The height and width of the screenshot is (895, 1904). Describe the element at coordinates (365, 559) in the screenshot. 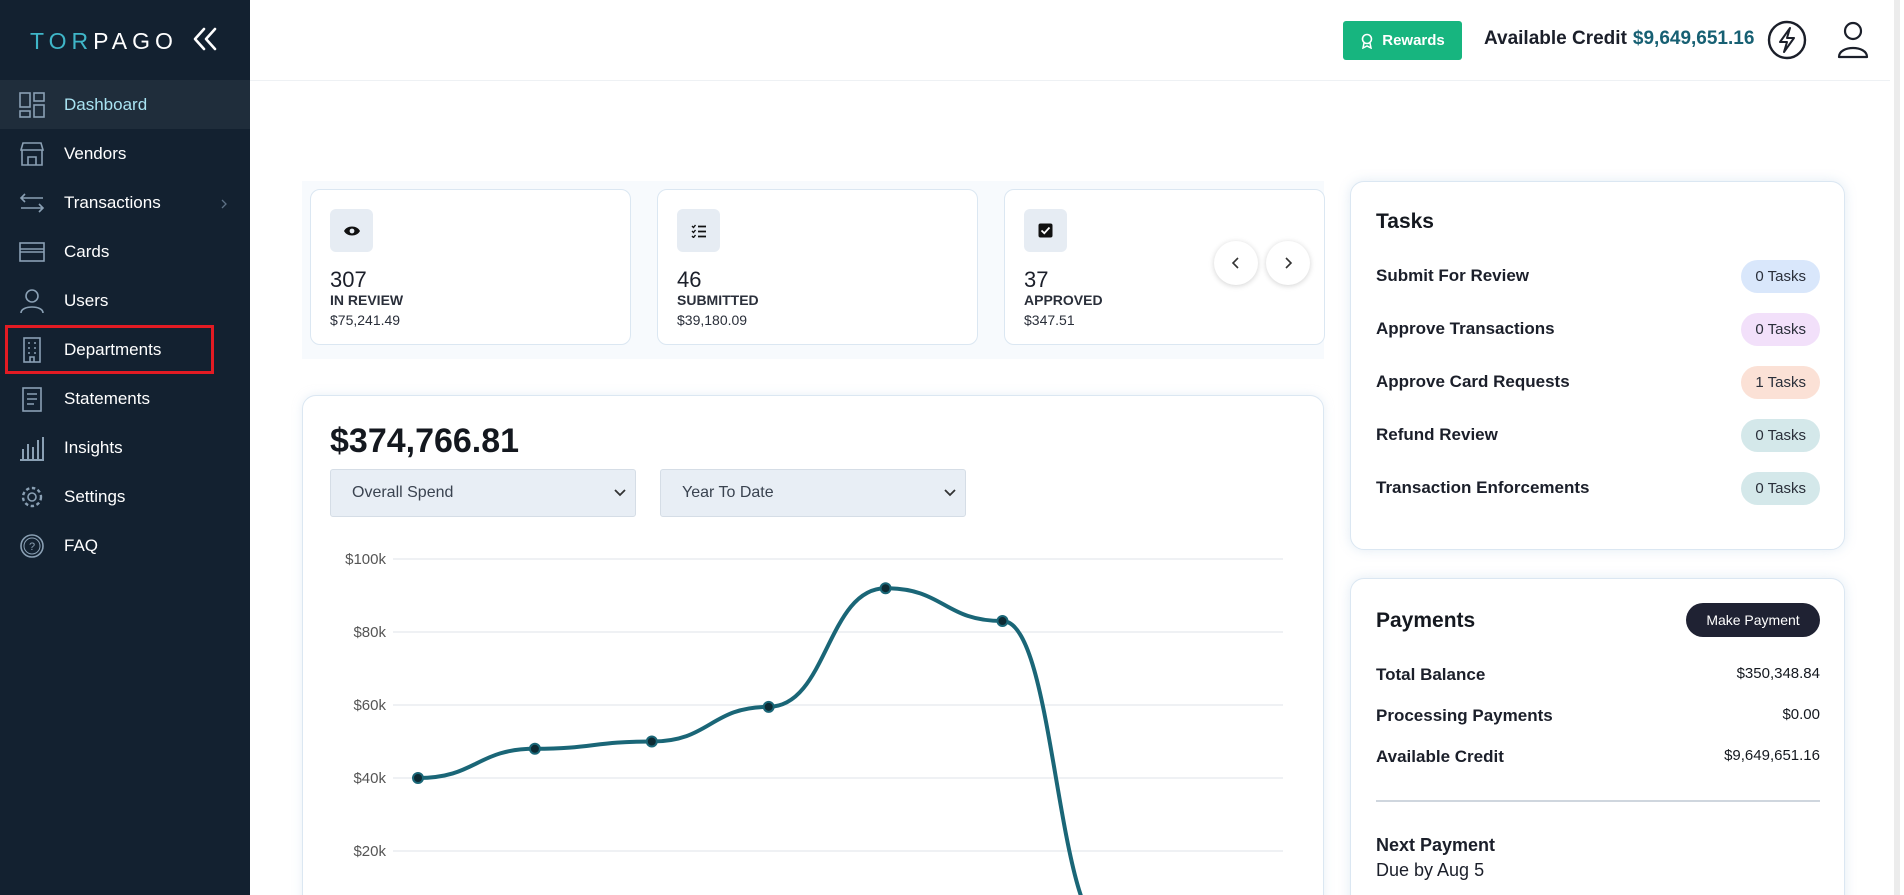

I see `y-tick-label: $100k` at that location.